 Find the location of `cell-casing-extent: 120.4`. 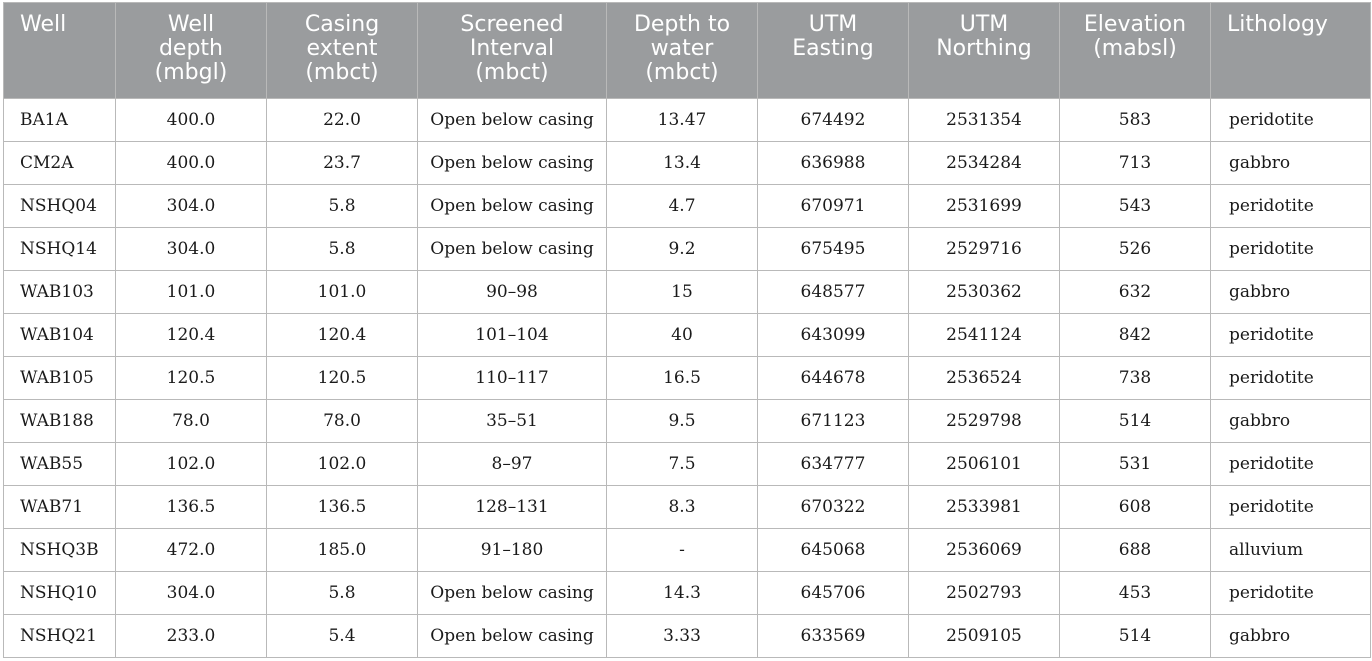

cell-casing-extent: 120.4 is located at coordinates (342, 335).